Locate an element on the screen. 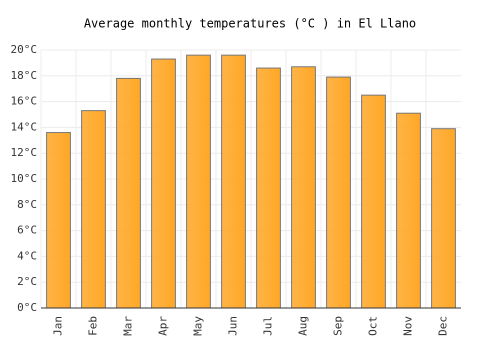  y-tick-label: 14°C is located at coordinates (24, 126).